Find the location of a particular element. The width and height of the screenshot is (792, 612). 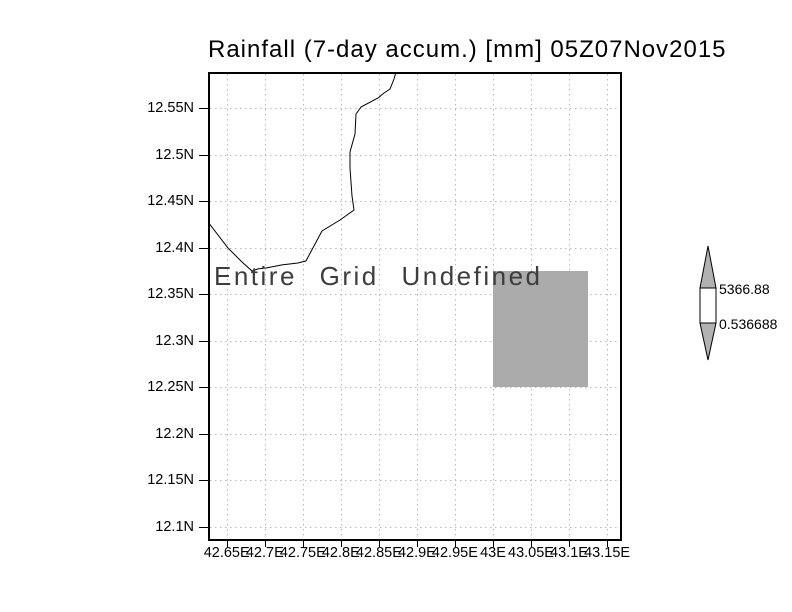

colorbar-lower-arrow-icon is located at coordinates (708, 341).